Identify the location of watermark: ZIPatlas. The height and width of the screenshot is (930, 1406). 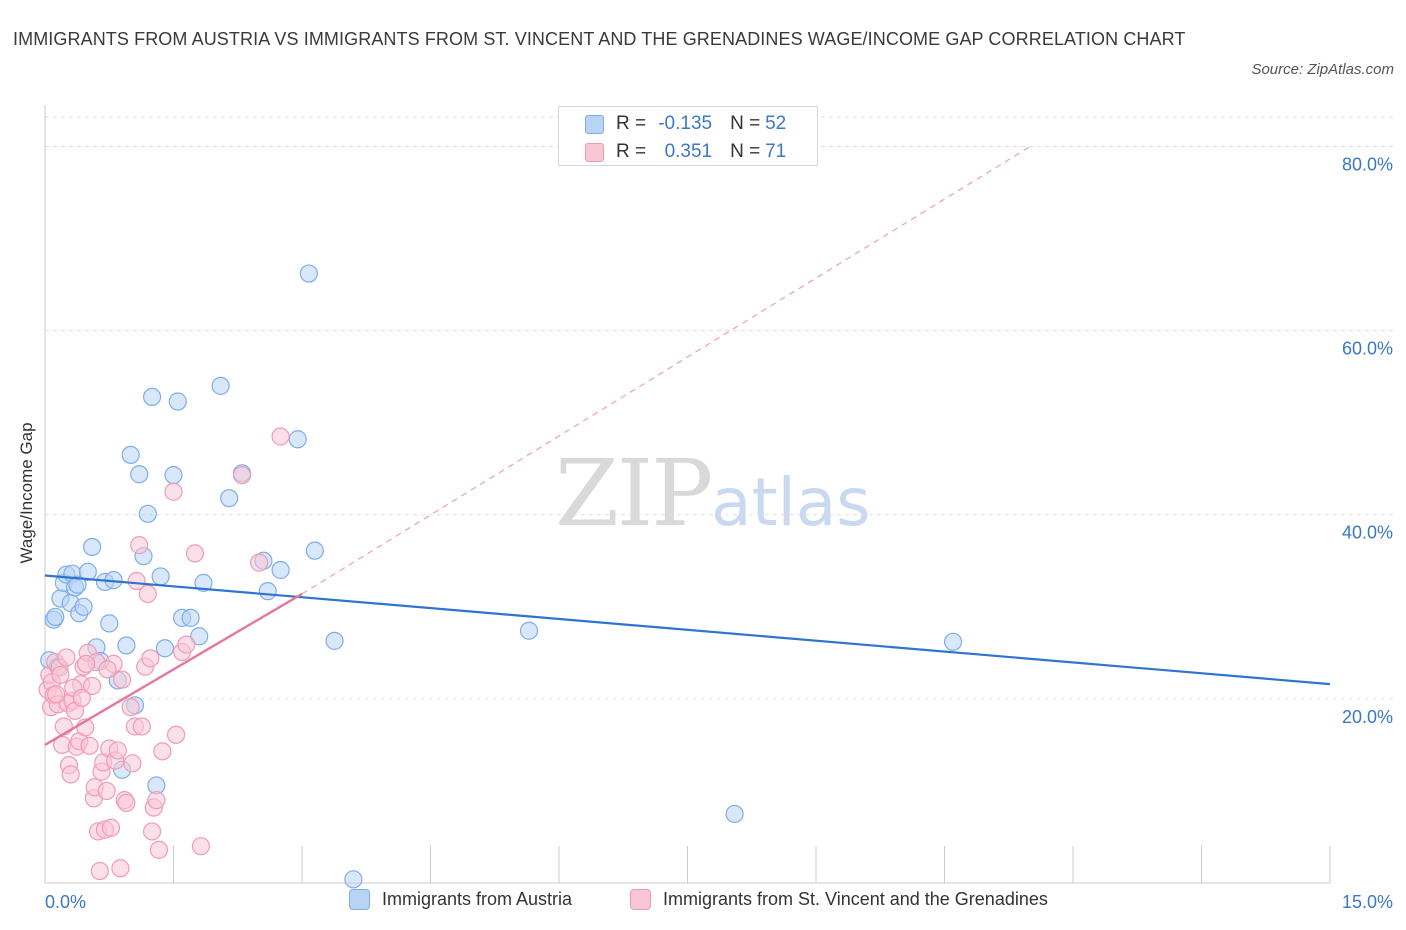
(713, 493).